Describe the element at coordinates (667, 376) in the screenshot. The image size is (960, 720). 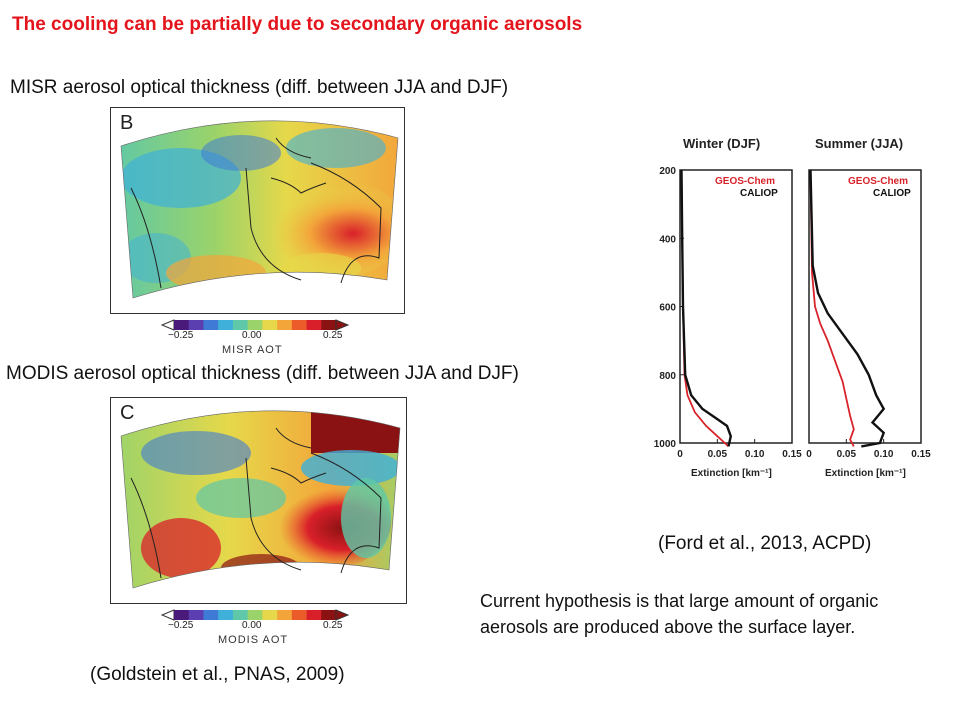
I see `y-tick-label: 800` at that location.